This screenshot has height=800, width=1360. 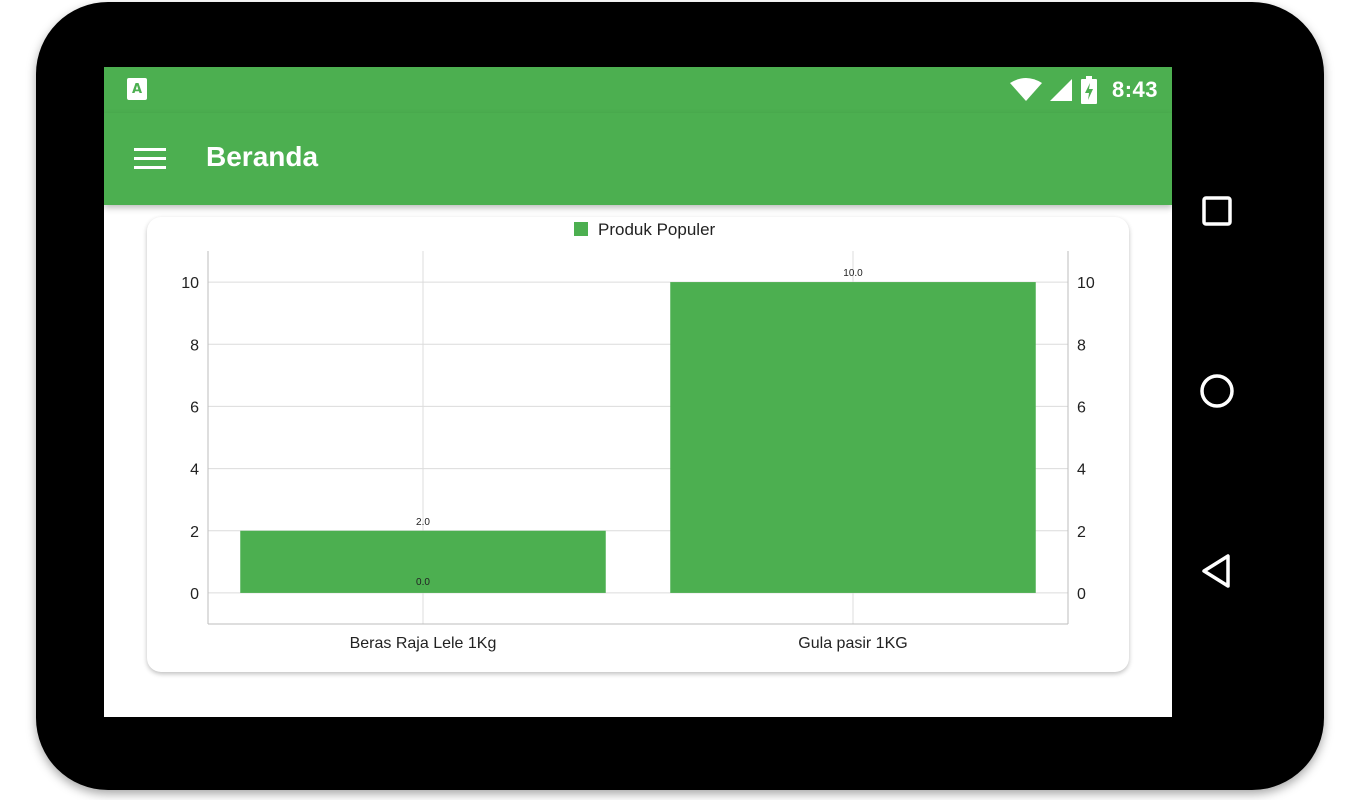 What do you see at coordinates (194, 345) in the screenshot?
I see `y-tick-label-left: 8` at bounding box center [194, 345].